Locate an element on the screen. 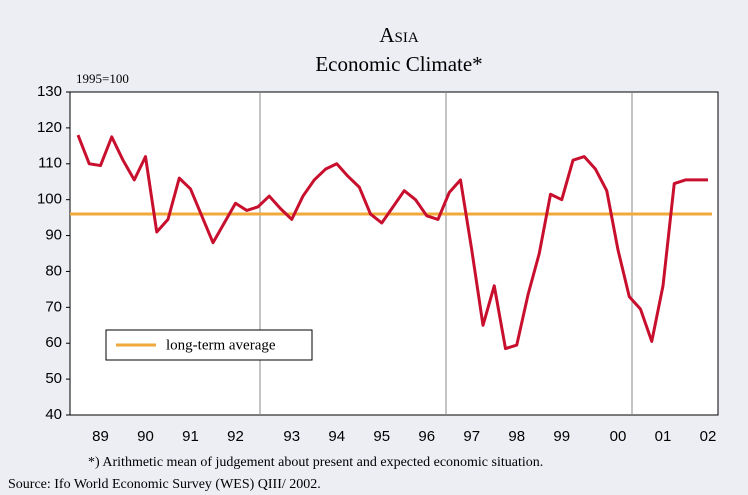  x-tick-label: 94 is located at coordinates (336, 436).